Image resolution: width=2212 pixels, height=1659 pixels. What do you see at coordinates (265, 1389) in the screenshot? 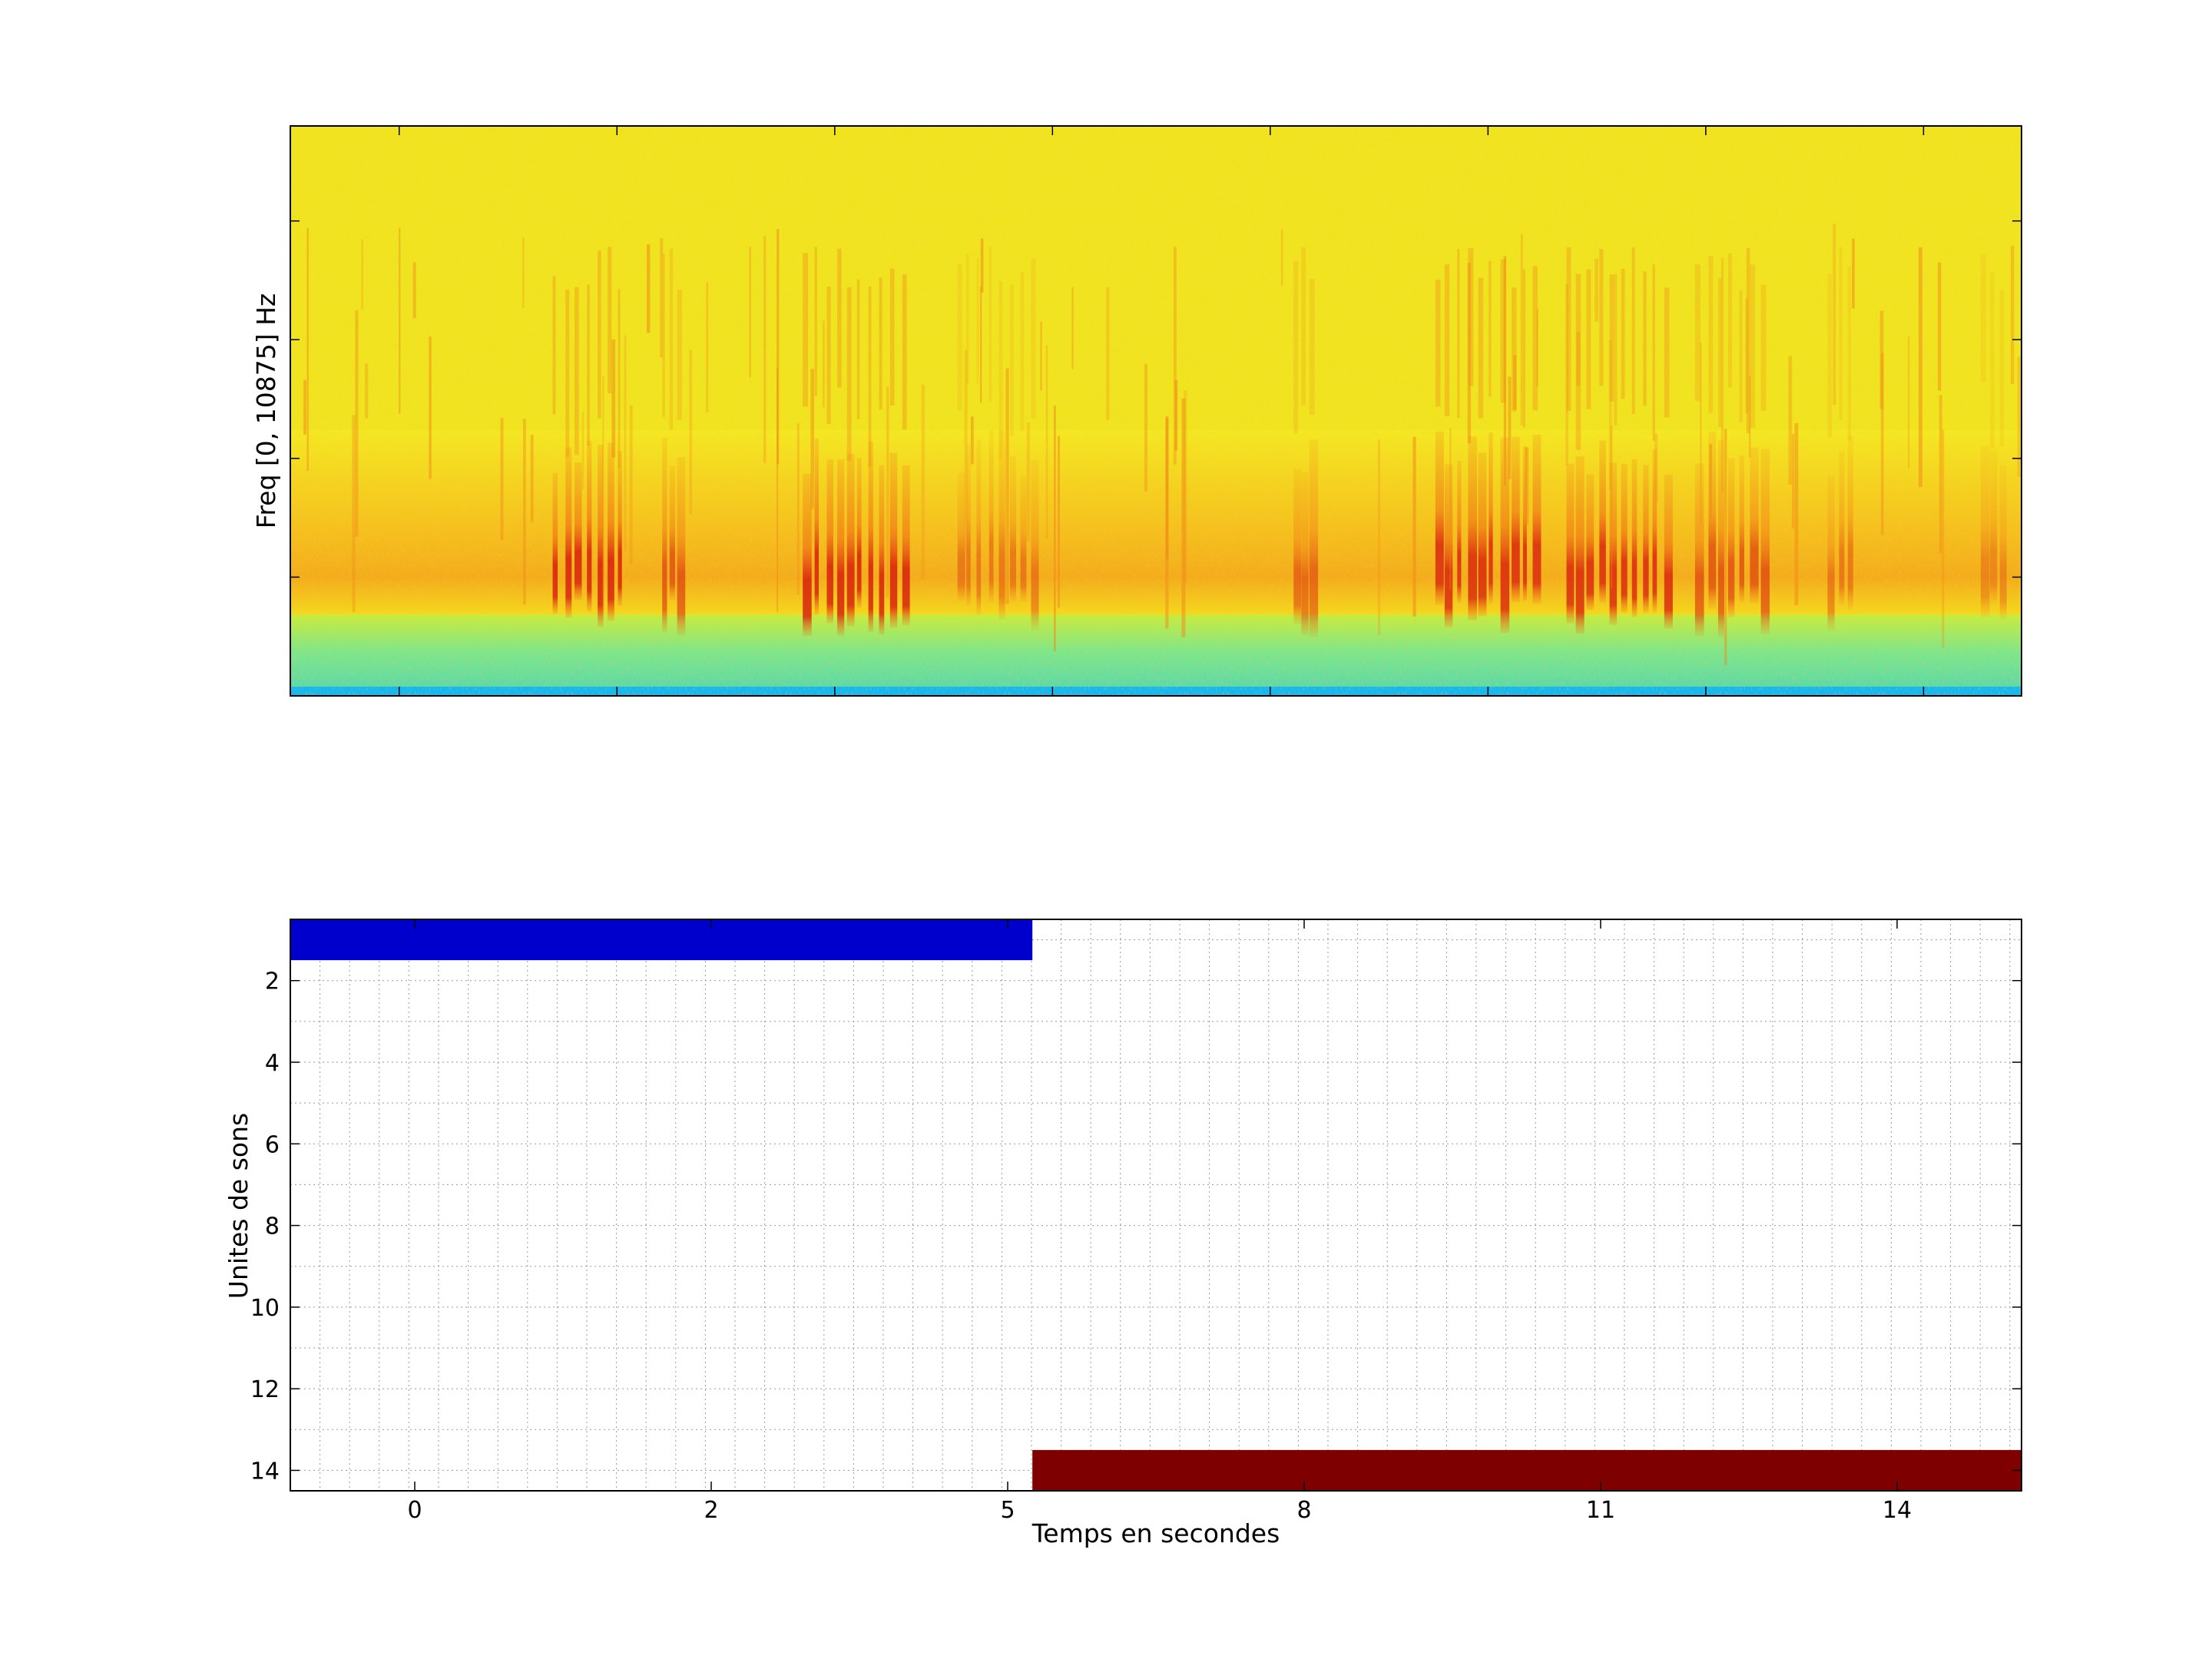
I see `y-tick-label: 12` at bounding box center [265, 1389].